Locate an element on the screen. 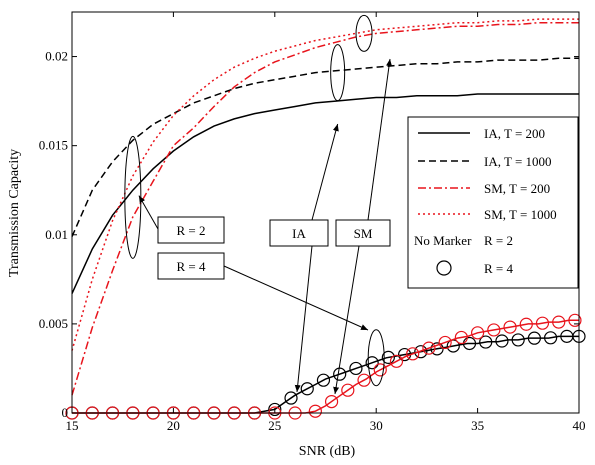 This screenshot has width=595, height=465. y-tick-label-4: 0.02 is located at coordinates (56, 56).